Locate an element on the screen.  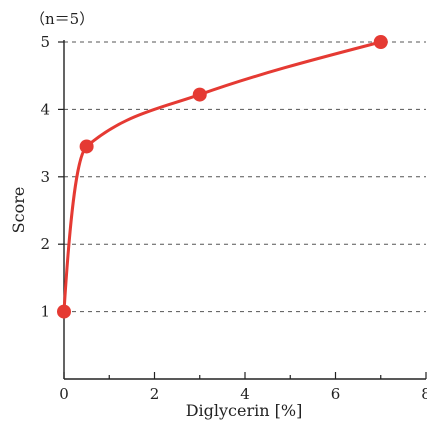
y-tick-label-1: 2 is located at coordinates (45, 244).